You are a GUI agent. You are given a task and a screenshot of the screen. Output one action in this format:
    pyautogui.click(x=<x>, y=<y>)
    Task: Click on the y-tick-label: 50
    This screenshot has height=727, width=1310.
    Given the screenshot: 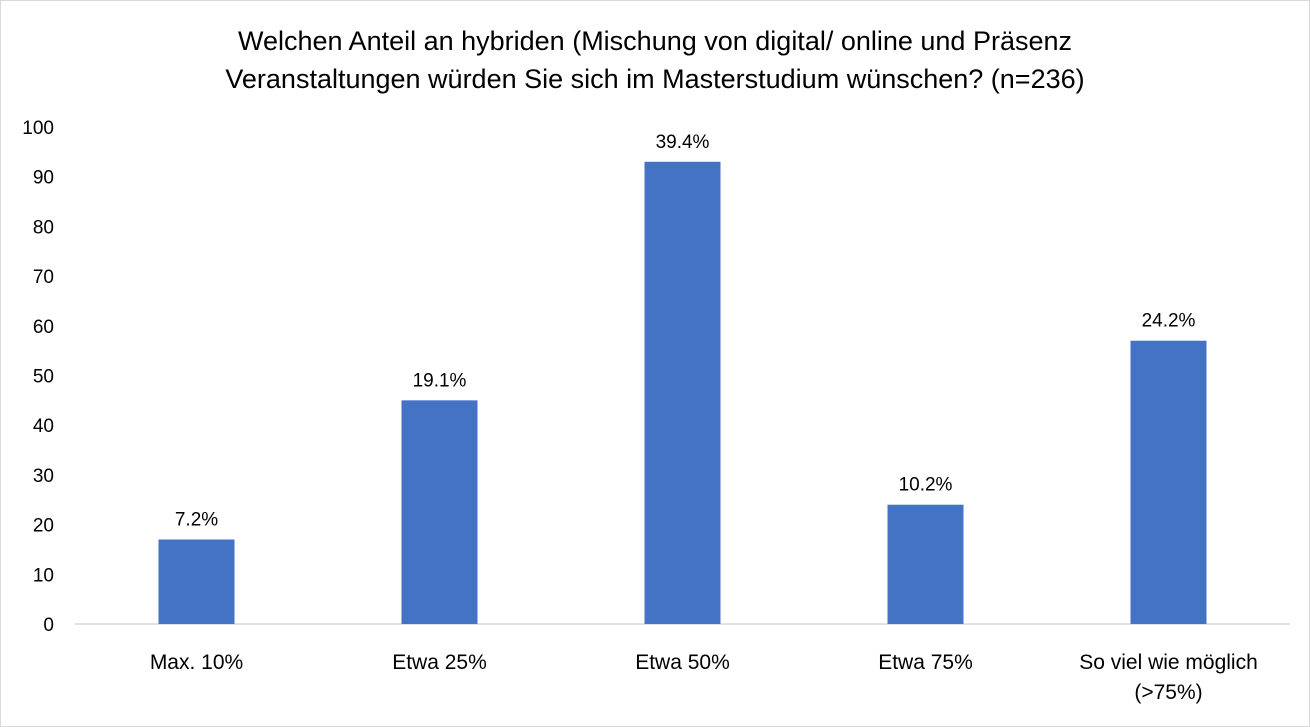 What is the action you would take?
    pyautogui.click(x=43, y=377)
    